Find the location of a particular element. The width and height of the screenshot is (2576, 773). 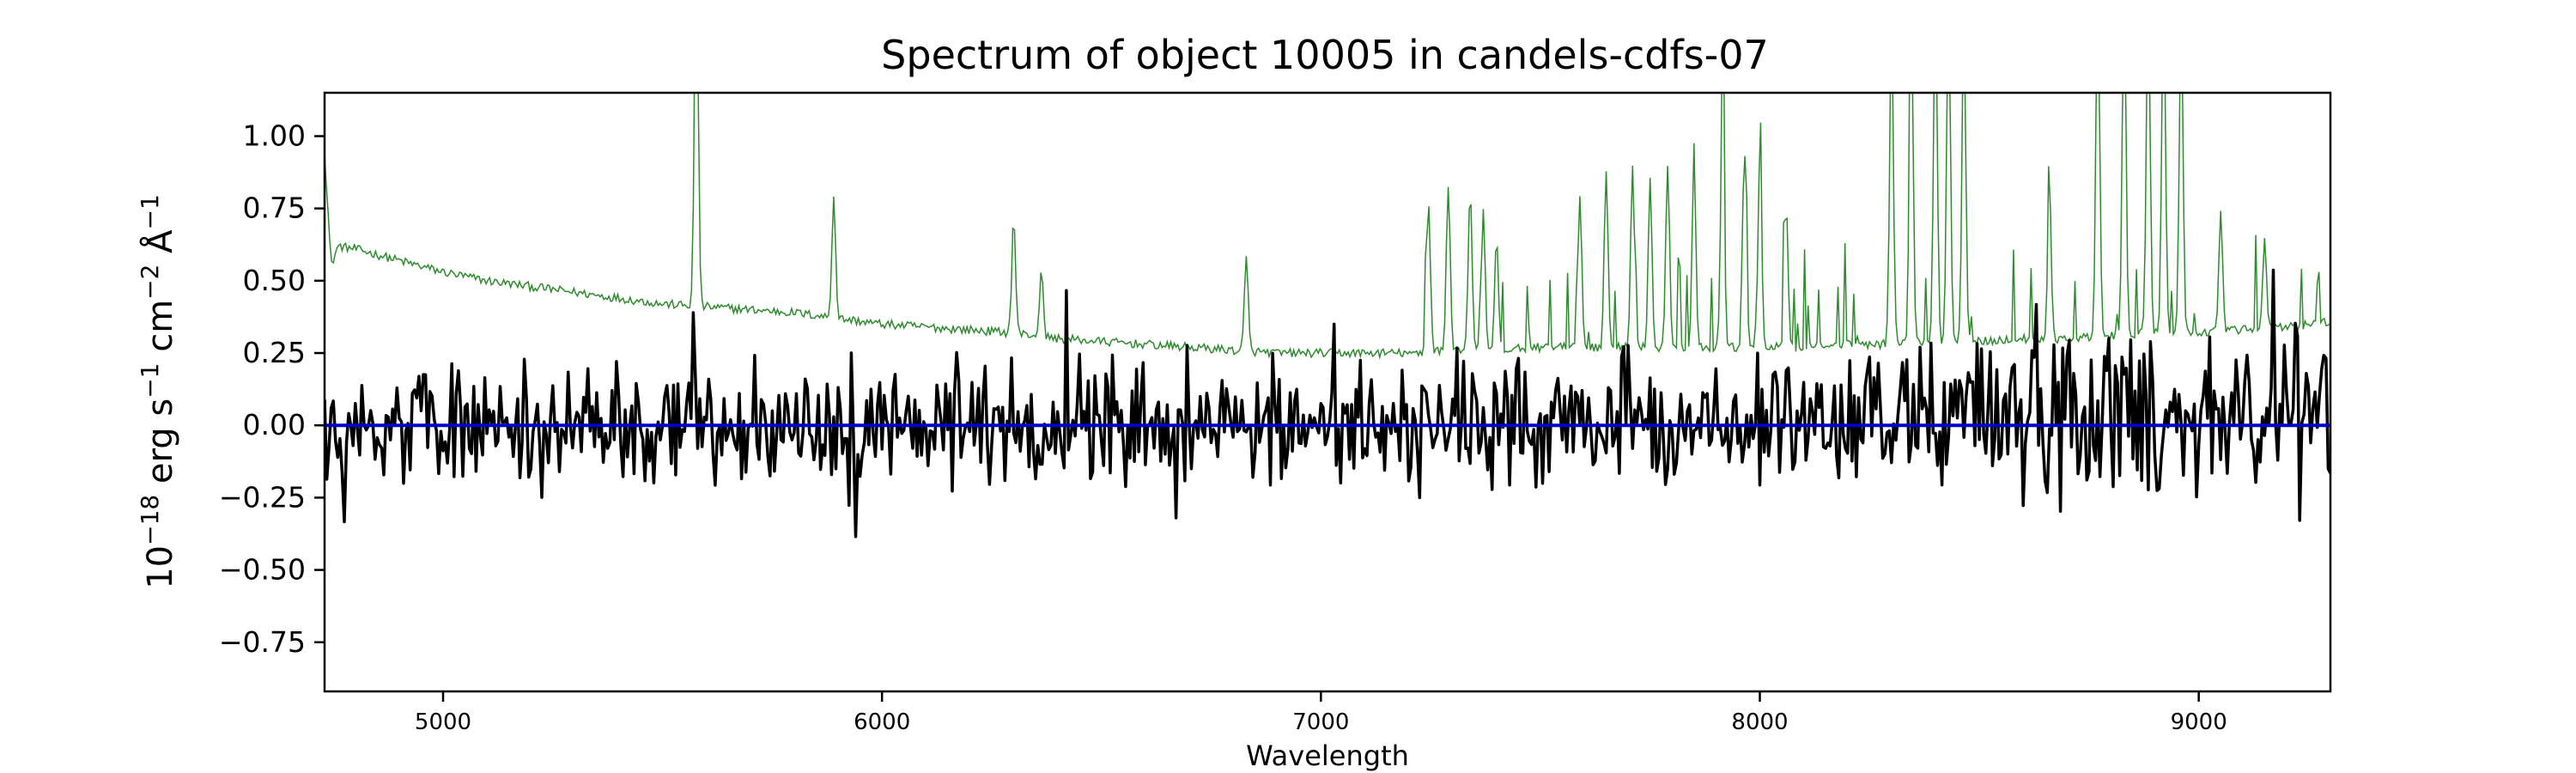

x-tick-label: 8000 is located at coordinates (1760, 722).